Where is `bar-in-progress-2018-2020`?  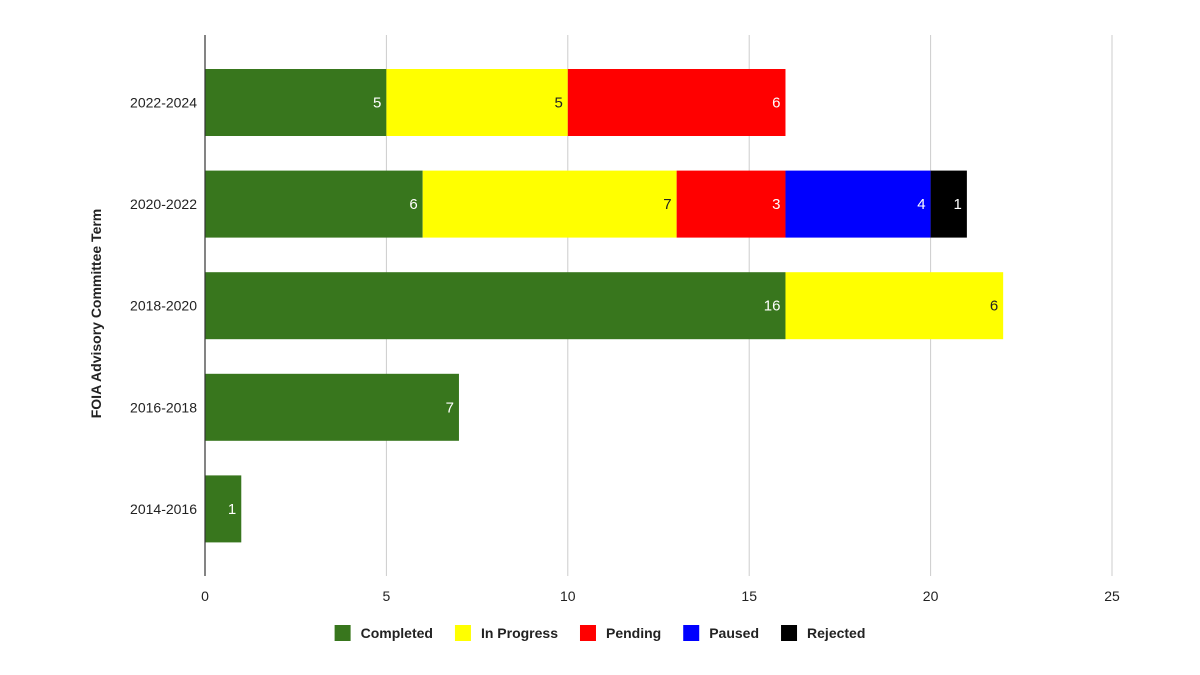
bar-in-progress-2018-2020 is located at coordinates (894, 306).